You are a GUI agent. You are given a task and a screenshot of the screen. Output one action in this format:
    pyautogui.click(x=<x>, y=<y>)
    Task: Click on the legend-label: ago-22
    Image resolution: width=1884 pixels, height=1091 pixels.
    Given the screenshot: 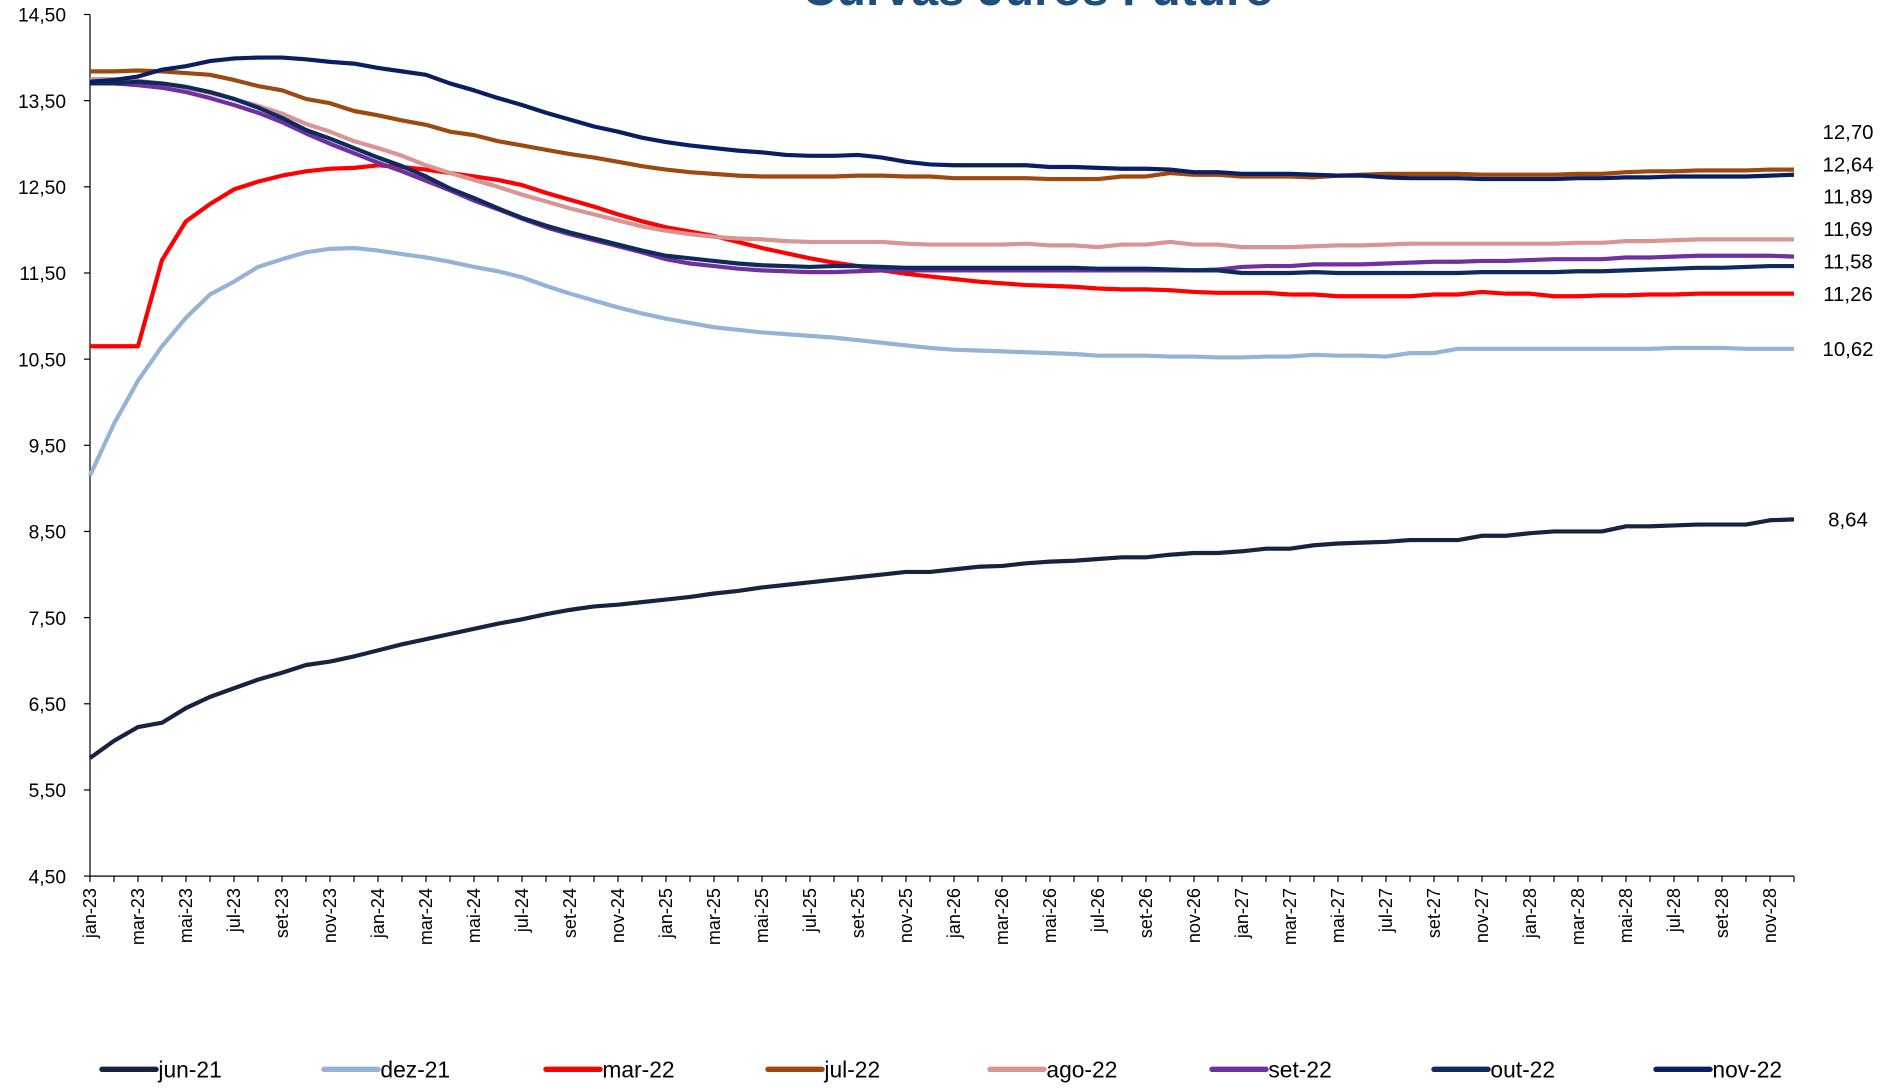 What is the action you would take?
    pyautogui.click(x=1081, y=1070)
    